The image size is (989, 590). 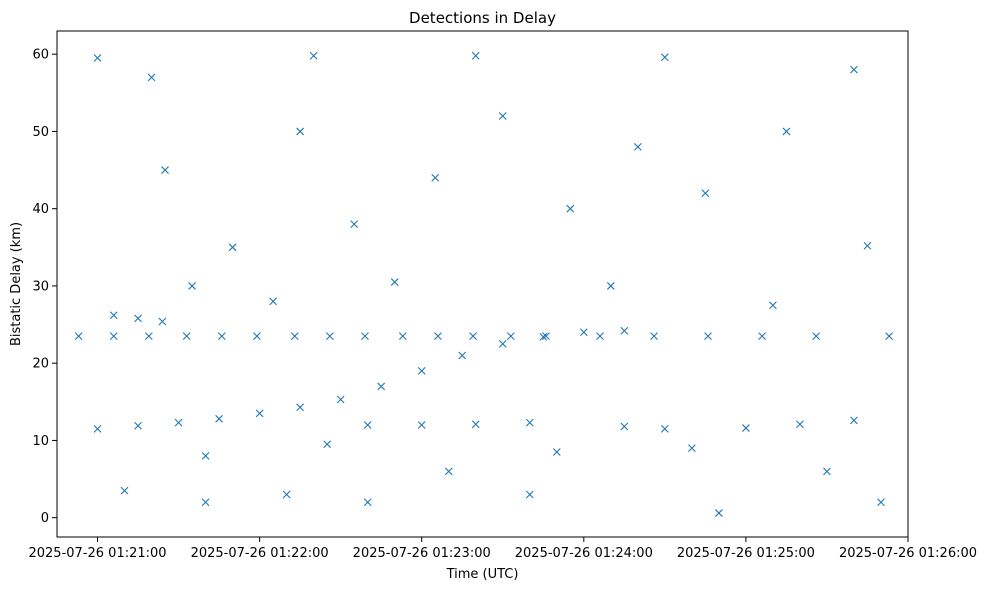 I want to click on x-axis-label: Time (UTC), so click(x=482, y=574).